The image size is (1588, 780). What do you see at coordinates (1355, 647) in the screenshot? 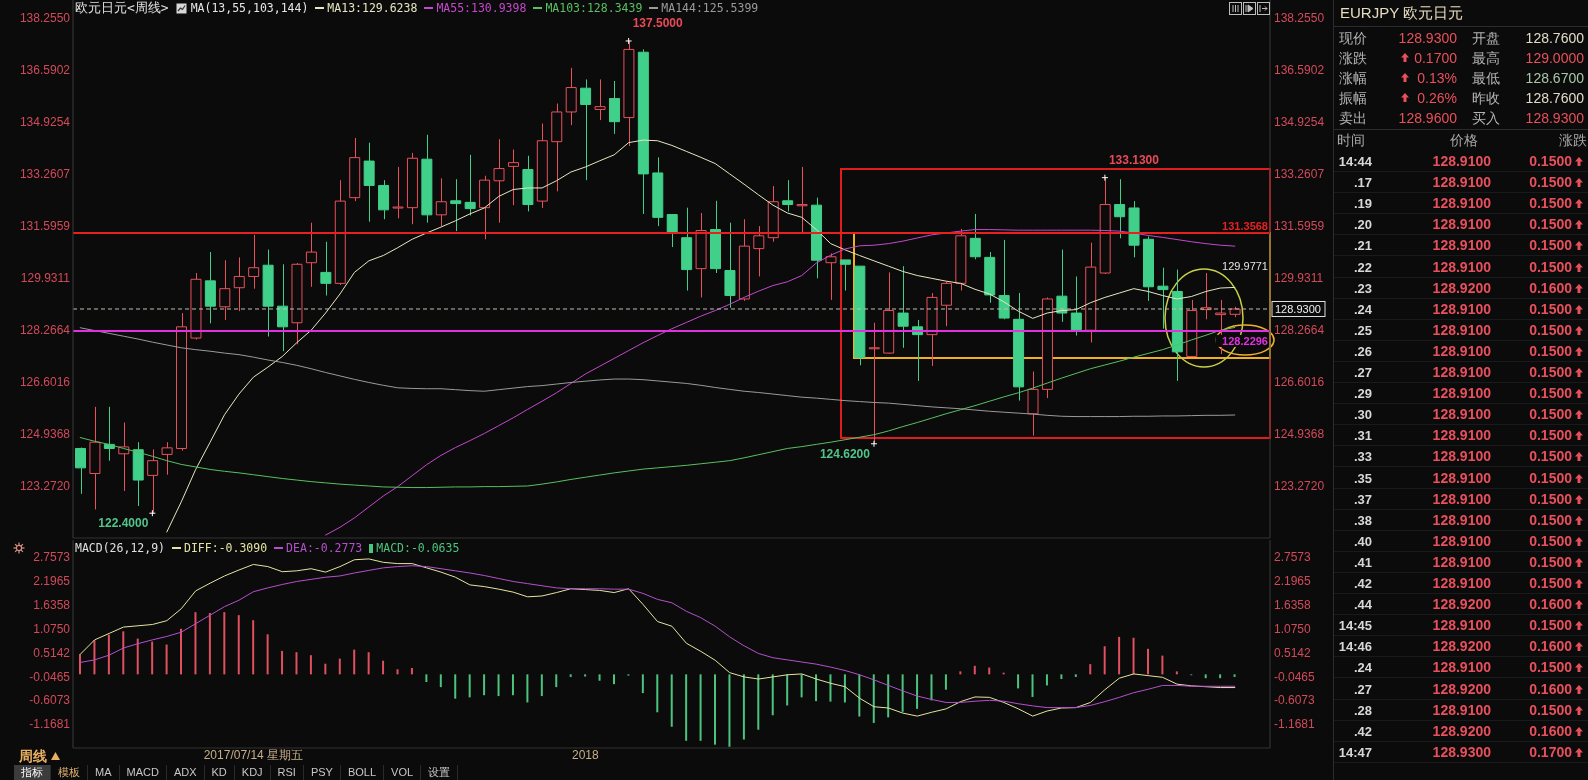
I see `text: 14:46` at bounding box center [1355, 647].